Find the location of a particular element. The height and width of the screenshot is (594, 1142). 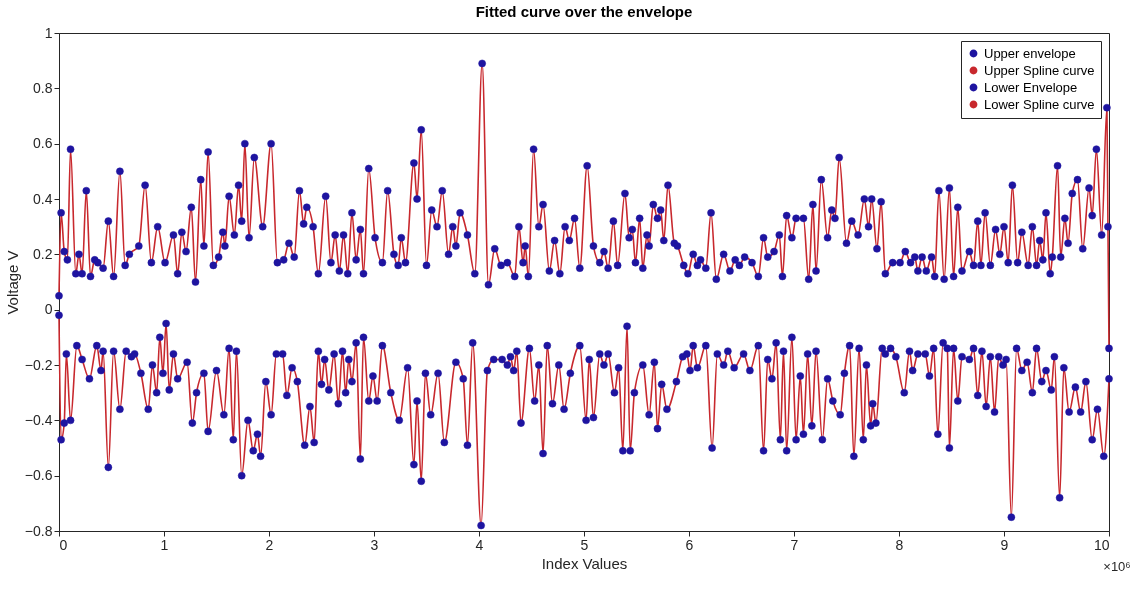

legend-label: Upper Spline curve is located at coordinates (1039, 70).